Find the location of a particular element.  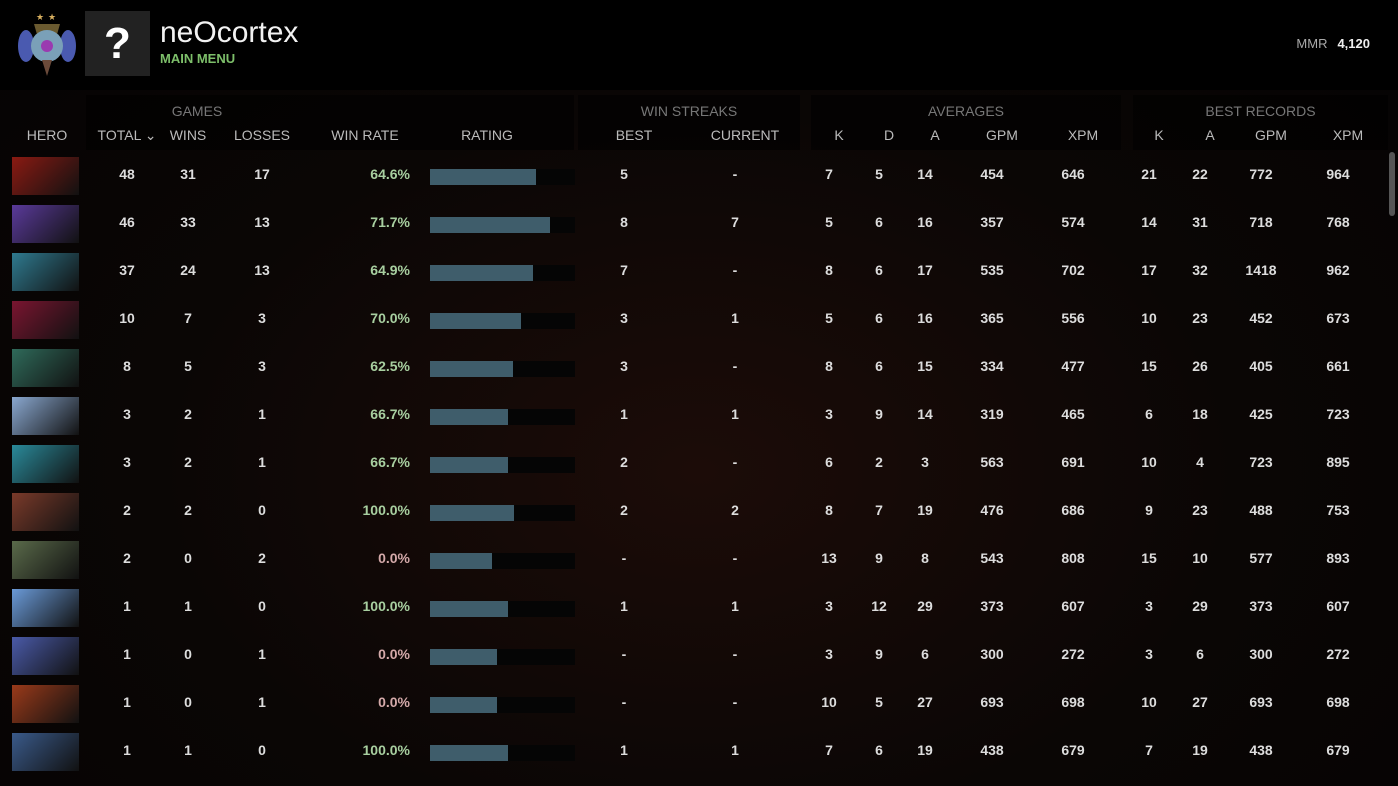

table-row: 1 0 1 0.0% - -10 5 27 693 698 10 27 693 698 is located at coordinates (699, 702).